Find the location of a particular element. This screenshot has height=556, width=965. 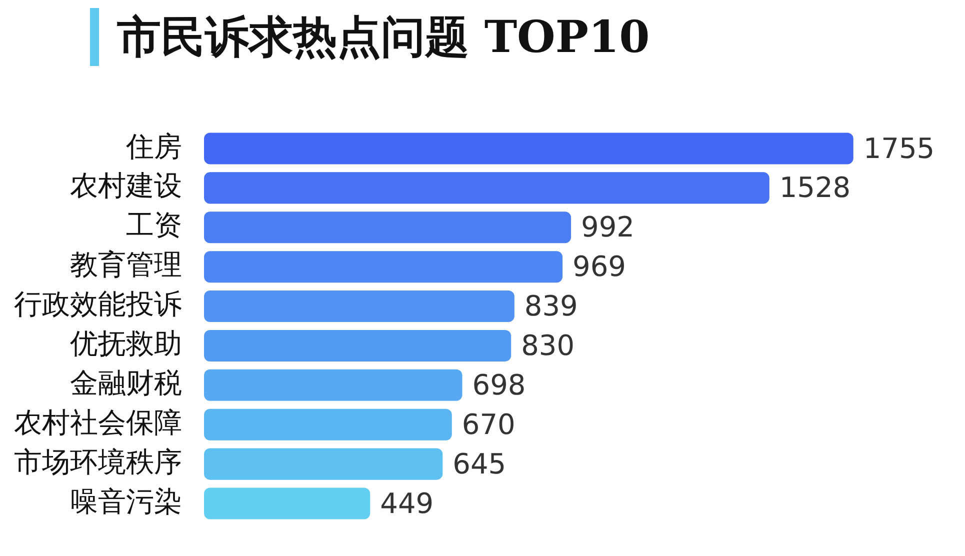

y-tick-label: 农村建设 is located at coordinates (126, 185).